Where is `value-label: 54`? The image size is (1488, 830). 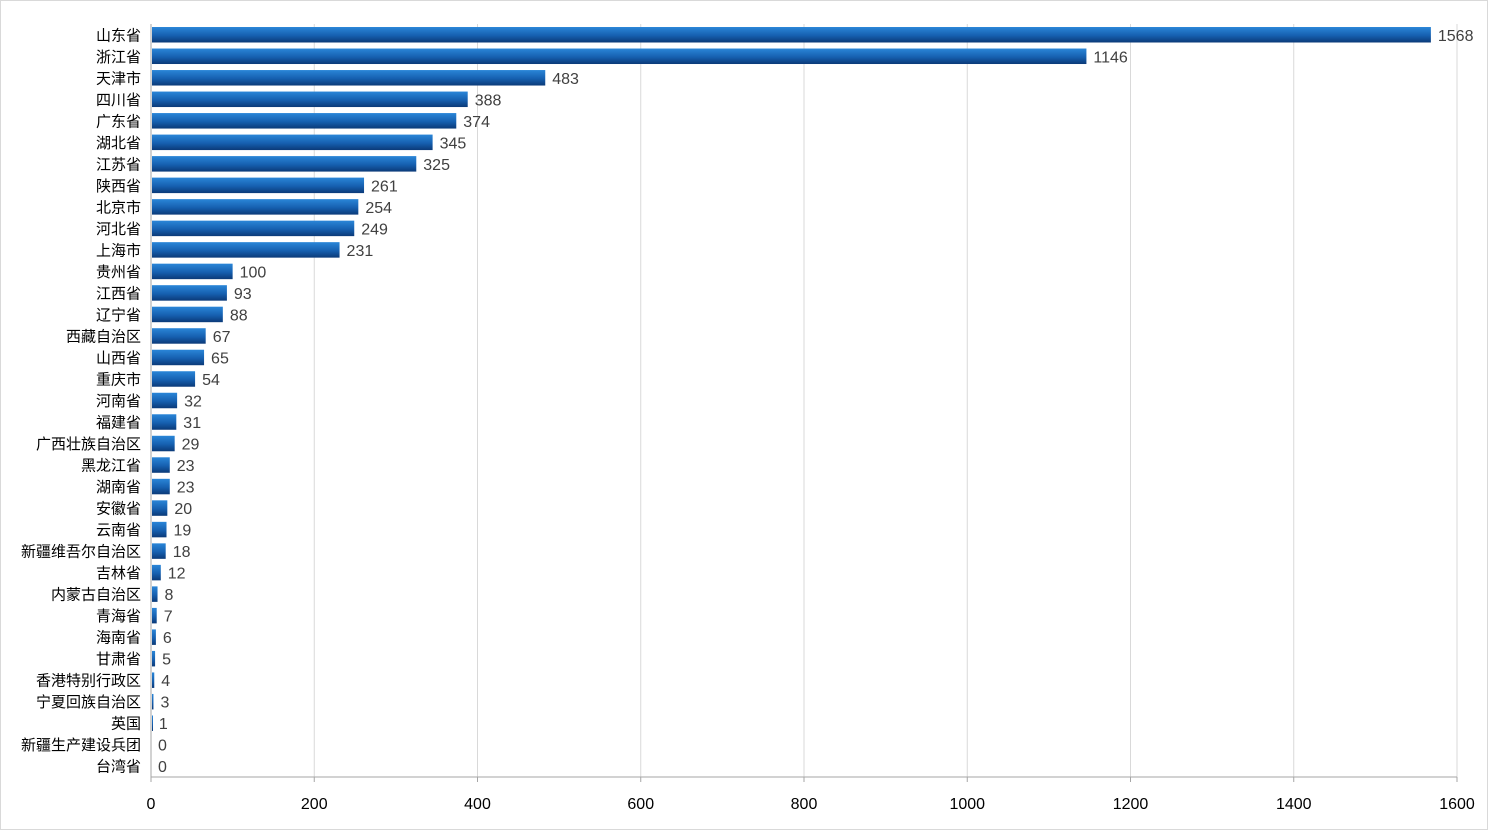
value-label: 54 is located at coordinates (211, 380).